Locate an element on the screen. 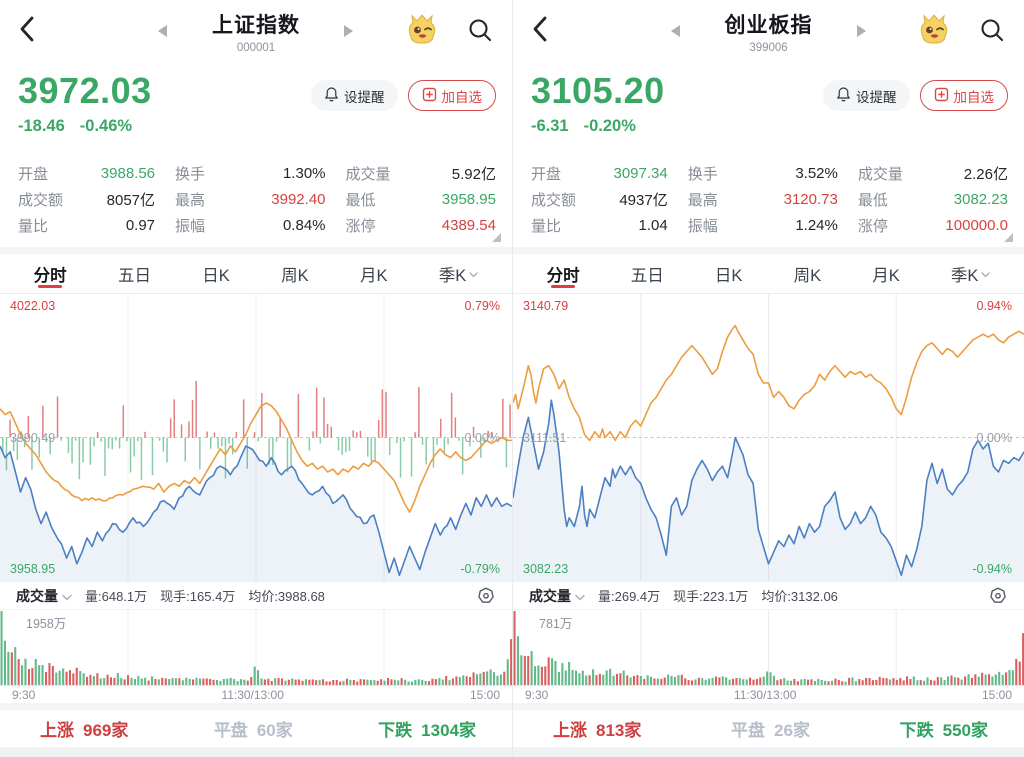 This screenshot has width=1024, height=757. volume-chart: 1958万 is located at coordinates (256, 647).